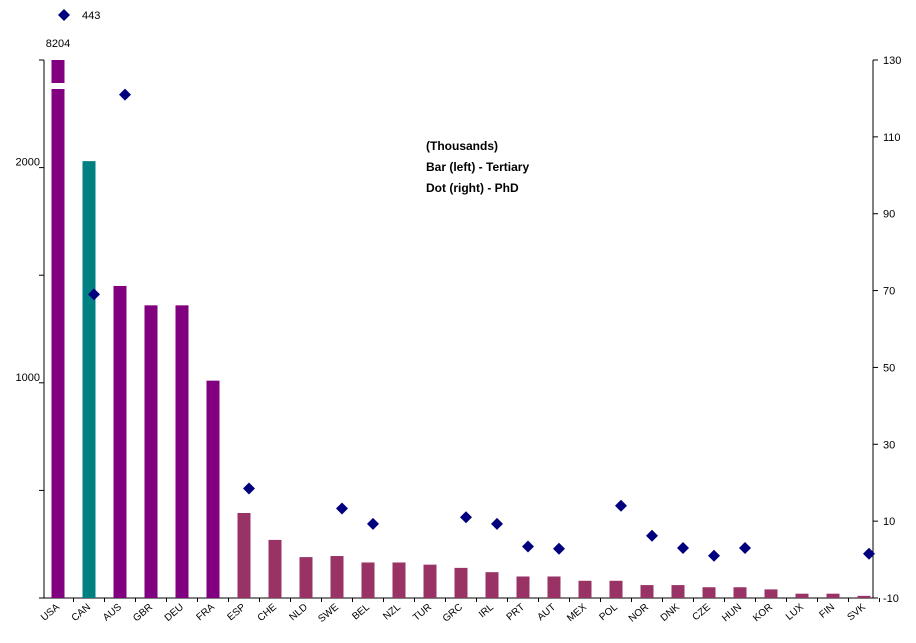  What do you see at coordinates (461, 582) in the screenshot?
I see `bar-grc` at bounding box center [461, 582].